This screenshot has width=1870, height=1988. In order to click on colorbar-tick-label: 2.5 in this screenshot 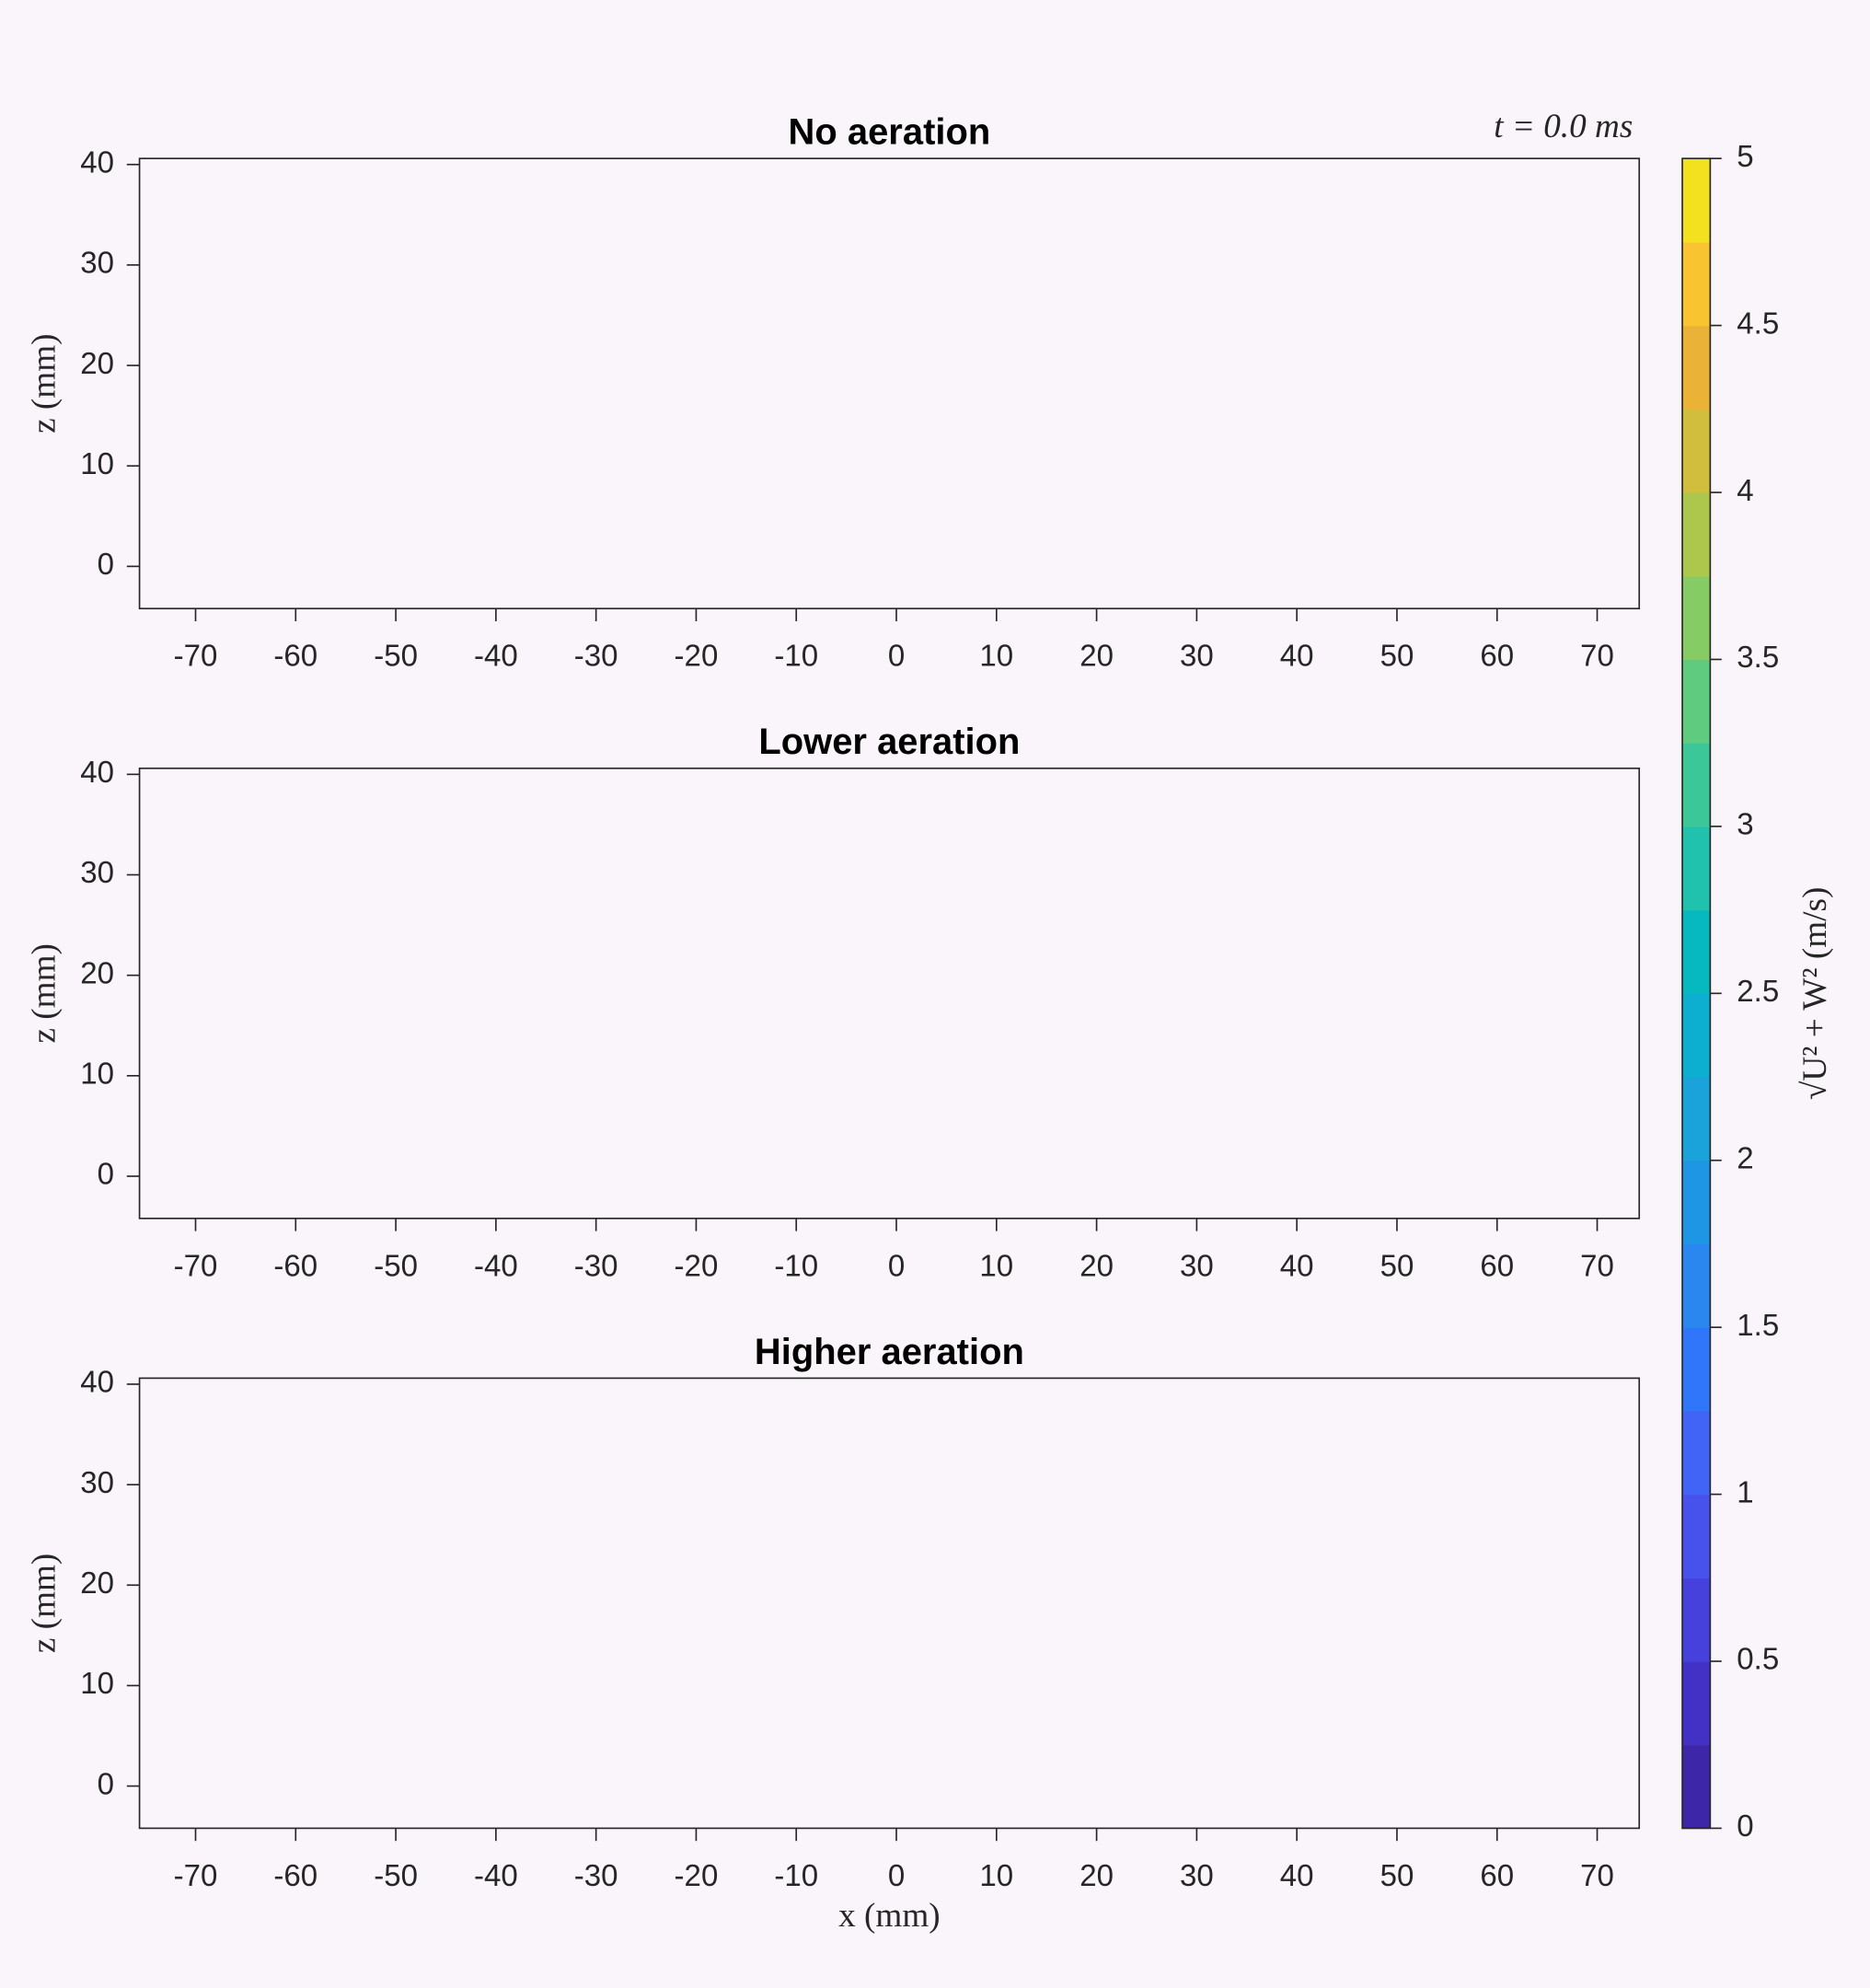, I will do `click(1758, 992)`.